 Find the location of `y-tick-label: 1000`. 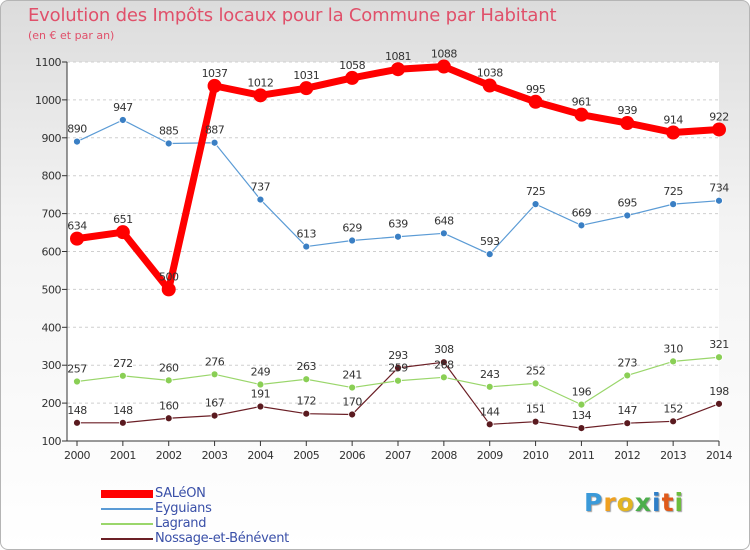

y-tick-label: 1000 is located at coordinates (48, 100).